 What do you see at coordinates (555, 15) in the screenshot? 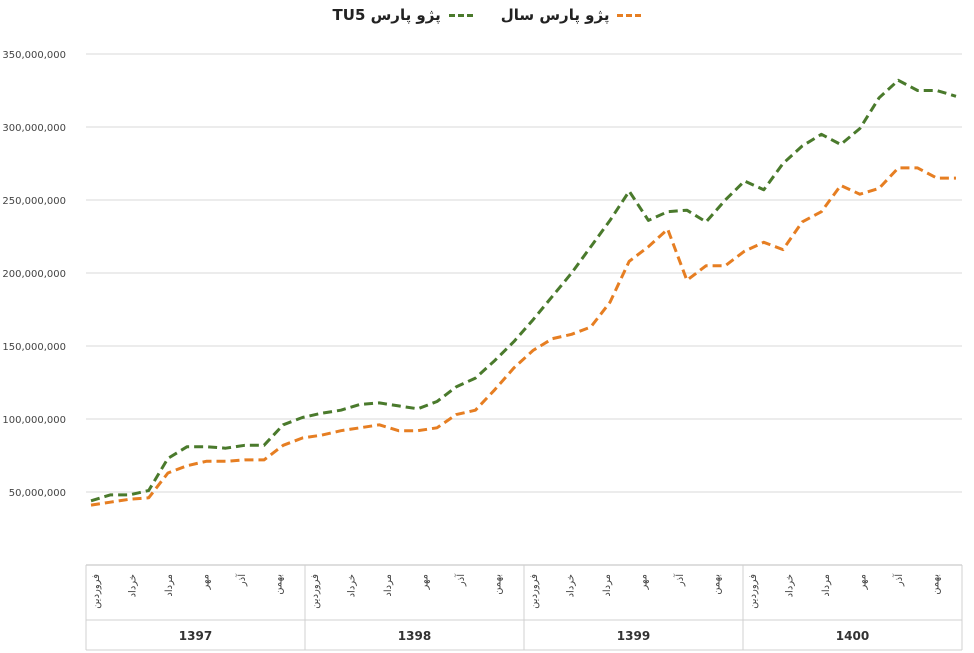
I see `legend-label-sal: پژو پارس سال` at bounding box center [555, 15].